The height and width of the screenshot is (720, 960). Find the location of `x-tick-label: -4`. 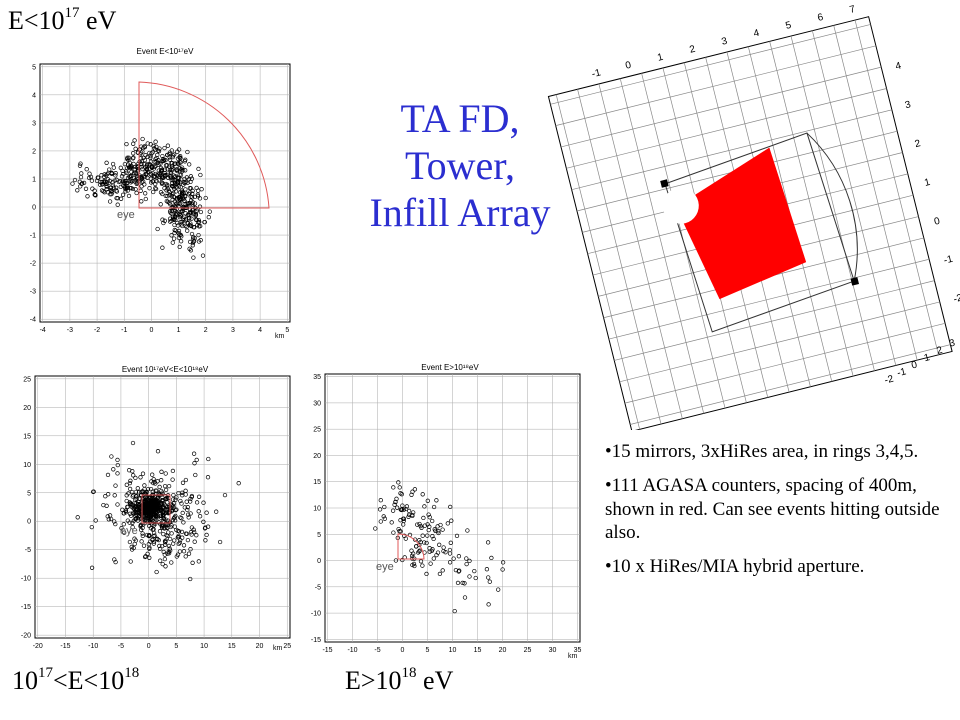

x-tick-label: -4 is located at coordinates (43, 330).